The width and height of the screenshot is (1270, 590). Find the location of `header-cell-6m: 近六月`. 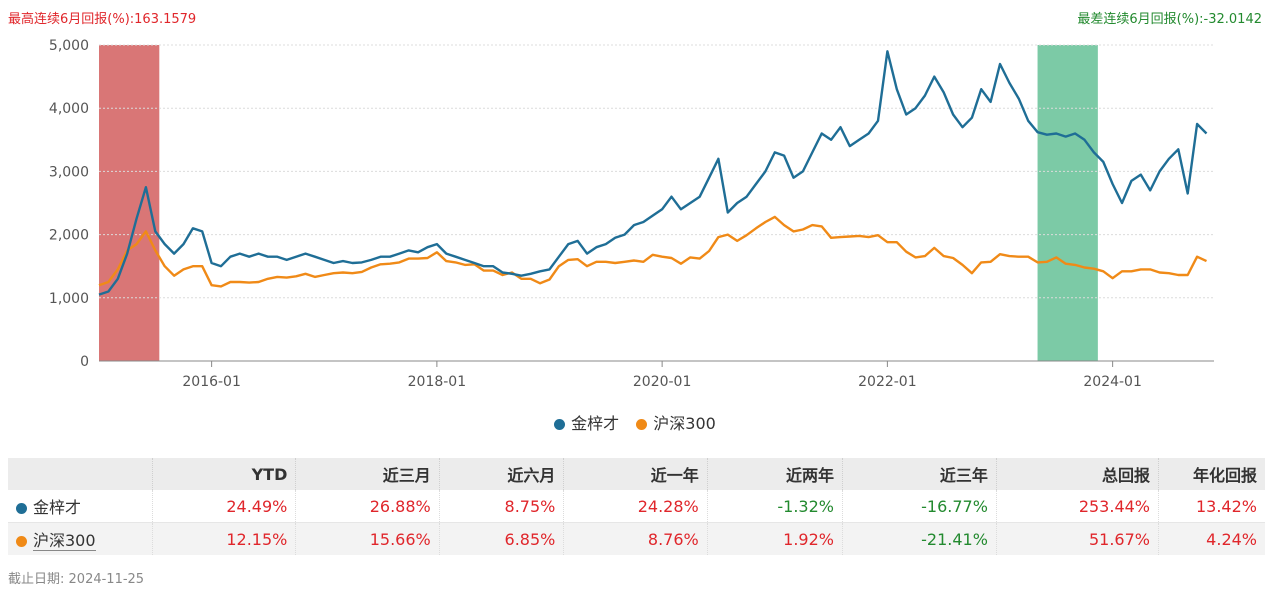

header-cell-6m: 近六月 is located at coordinates (502, 474).